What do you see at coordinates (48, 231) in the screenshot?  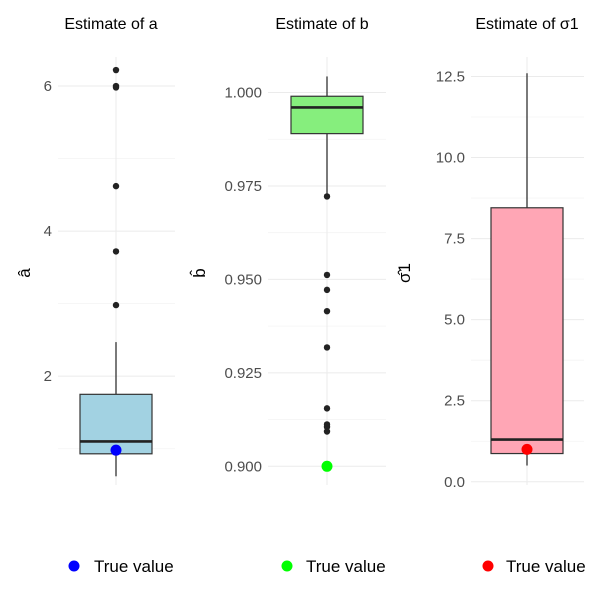 I see `y-tick-label: 4` at bounding box center [48, 231].